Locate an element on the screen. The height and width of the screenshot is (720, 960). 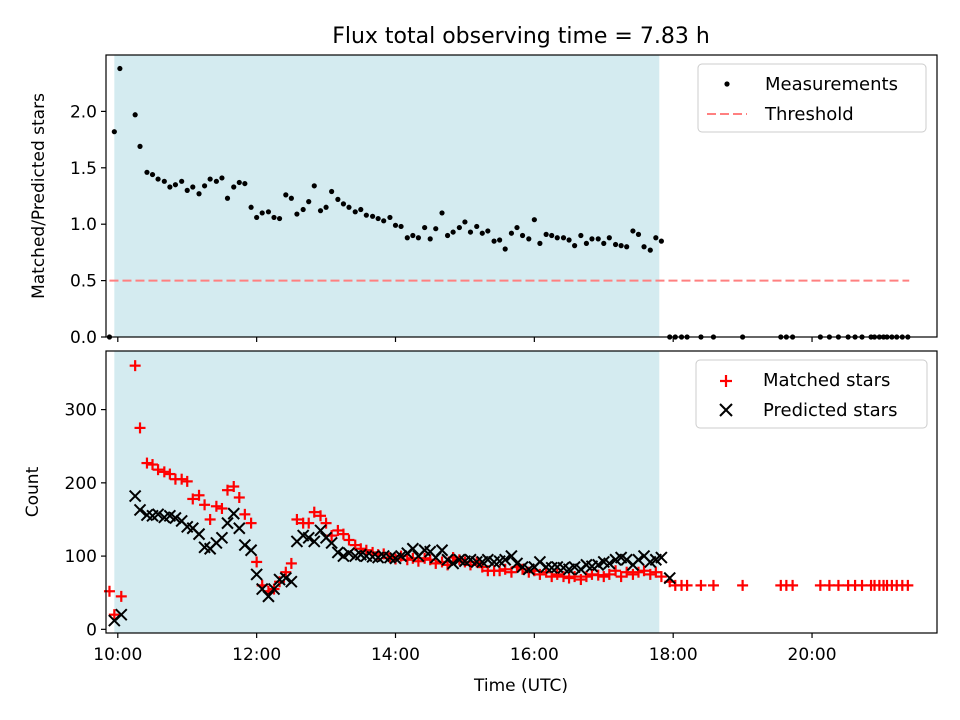
ratio-y-axis-label: Matched/Predicted stars is located at coordinates (39, 196).